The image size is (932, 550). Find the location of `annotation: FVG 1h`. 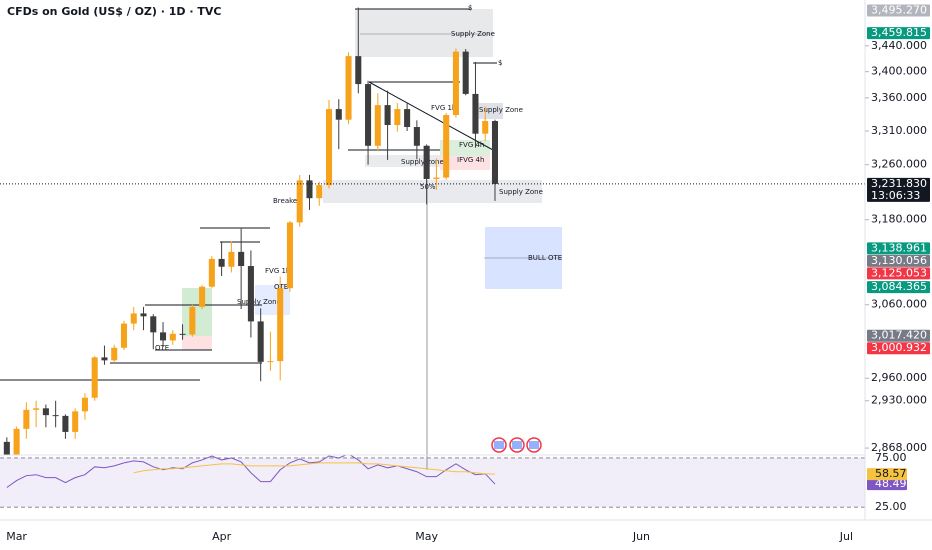

annotation: FVG 1h is located at coordinates (443, 108).